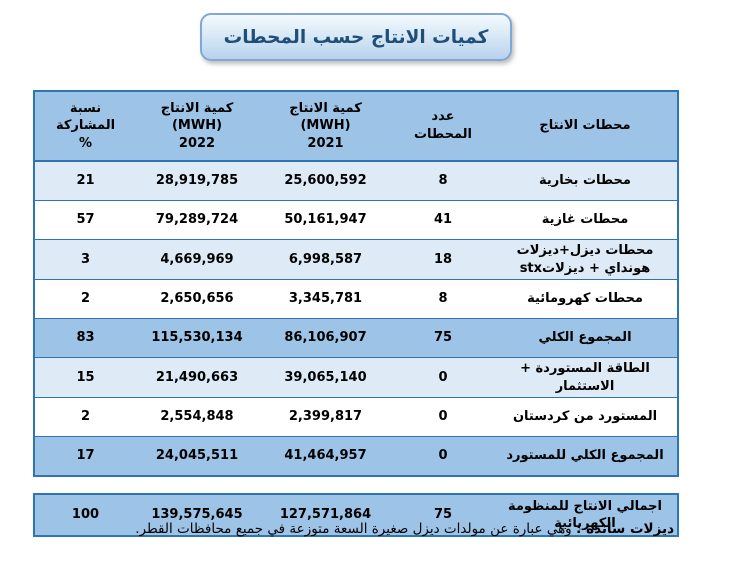 This screenshot has height=563, width=752. I want to click on station-name-cell: المجموع الكلي, so click(586, 338).